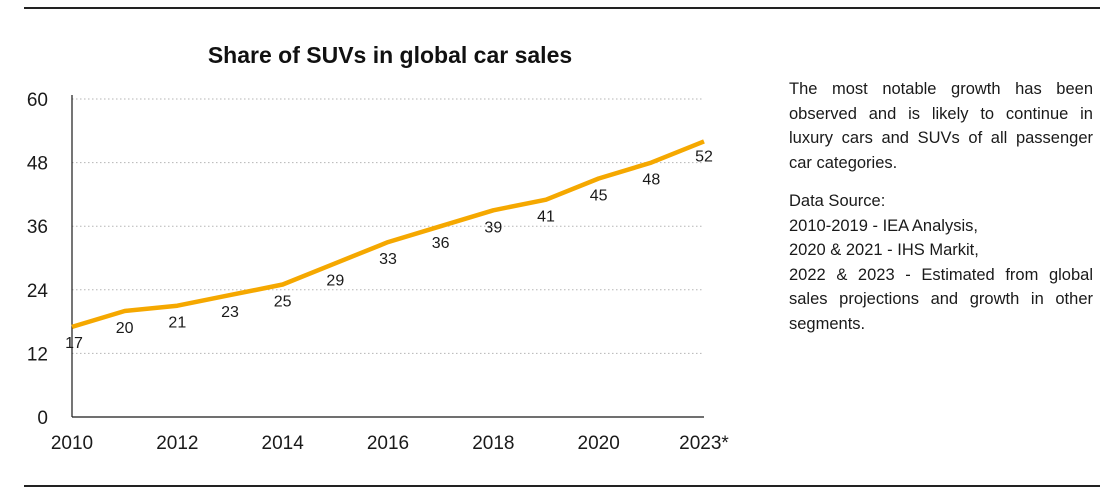 This screenshot has width=1120, height=499. I want to click on data-label: 36, so click(441, 243).